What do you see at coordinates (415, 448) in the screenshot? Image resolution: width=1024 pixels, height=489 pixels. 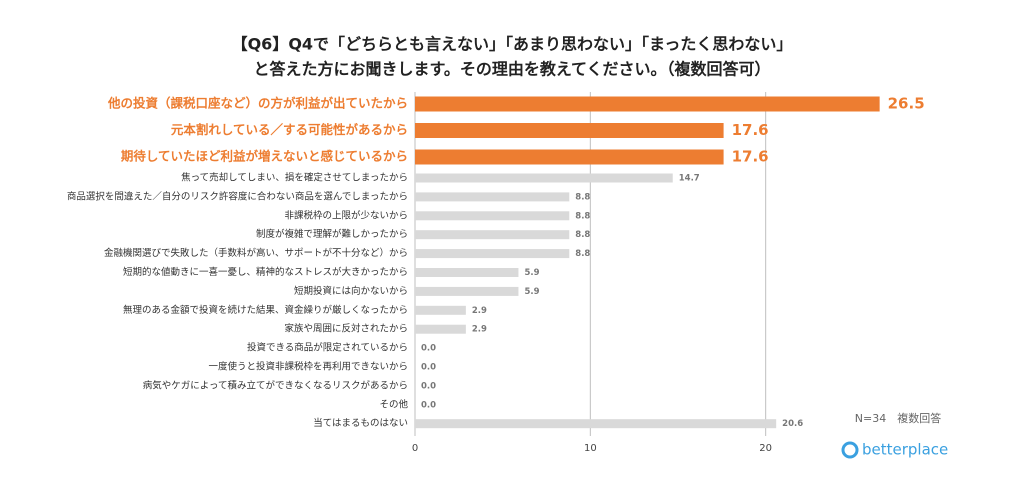 I see `x-tick-label: 0` at bounding box center [415, 448].